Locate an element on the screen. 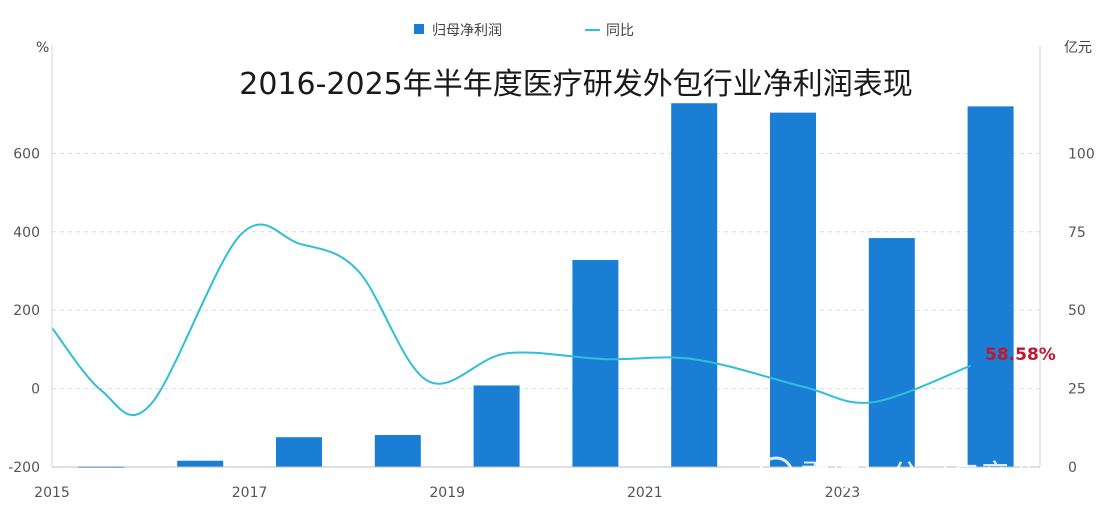  yoy-annotation: 58.58% is located at coordinates (1020, 355).